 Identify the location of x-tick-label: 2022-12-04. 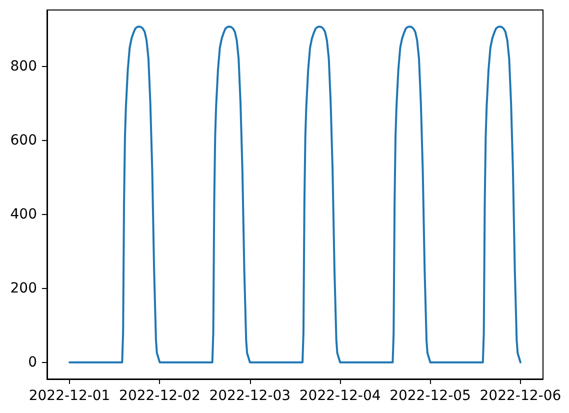
(340, 396).